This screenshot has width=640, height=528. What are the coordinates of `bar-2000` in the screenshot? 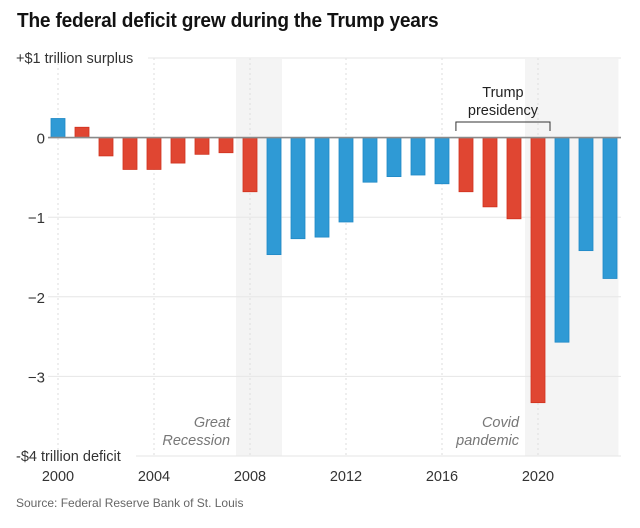 It's located at (58, 128).